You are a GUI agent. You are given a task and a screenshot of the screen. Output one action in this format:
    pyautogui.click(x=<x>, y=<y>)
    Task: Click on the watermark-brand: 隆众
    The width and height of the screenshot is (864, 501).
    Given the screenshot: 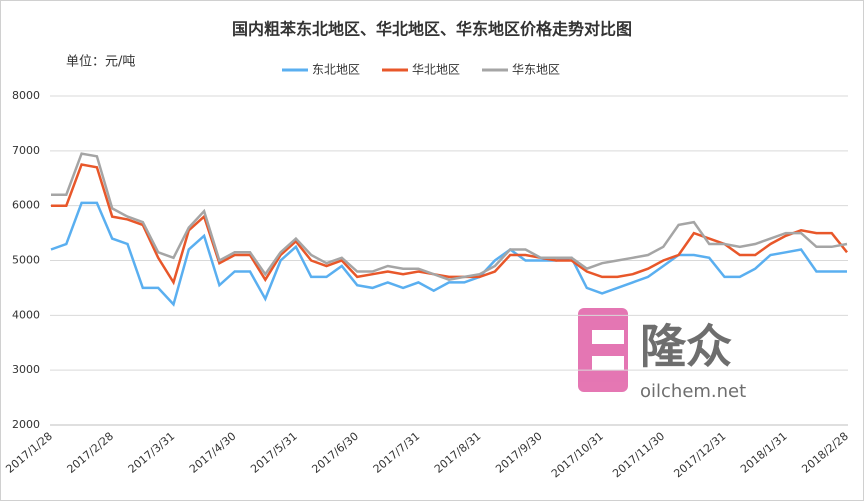 What is the action you would take?
    pyautogui.click(x=686, y=347)
    